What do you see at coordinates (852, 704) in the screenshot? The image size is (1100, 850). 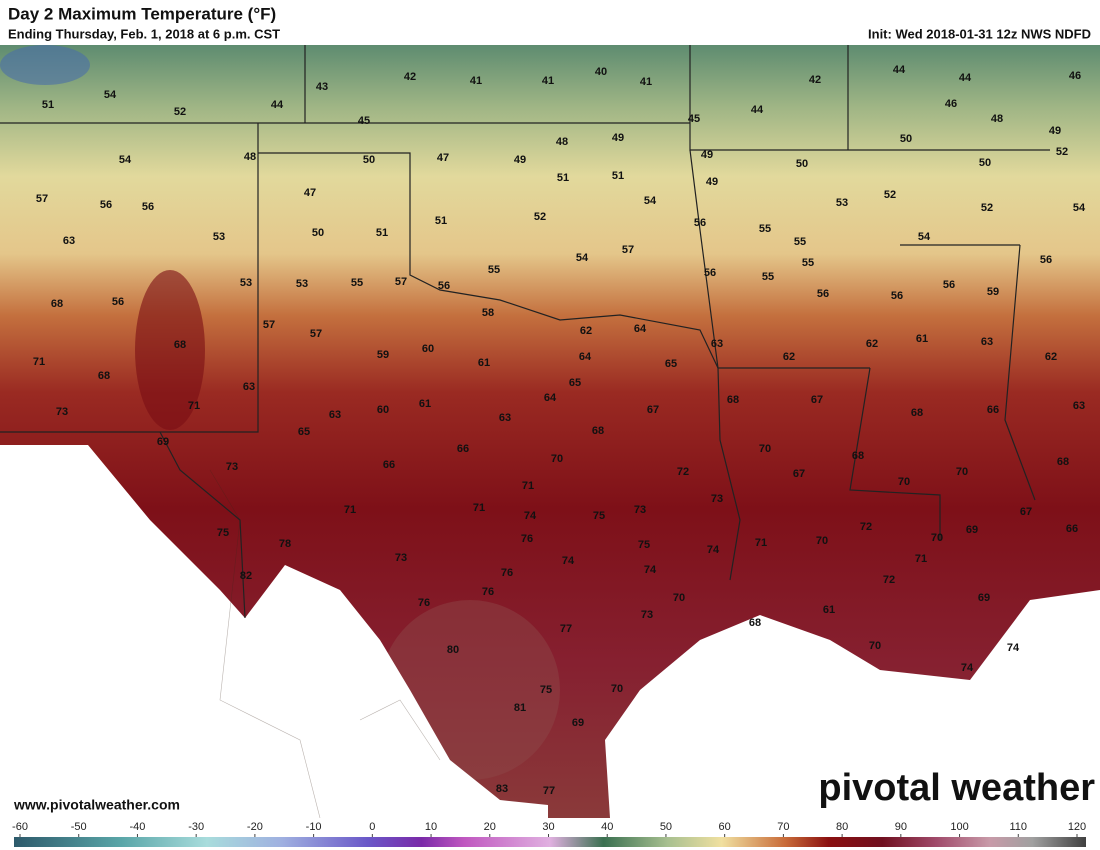 I see `gulf-no-data` at bounding box center [852, 704].